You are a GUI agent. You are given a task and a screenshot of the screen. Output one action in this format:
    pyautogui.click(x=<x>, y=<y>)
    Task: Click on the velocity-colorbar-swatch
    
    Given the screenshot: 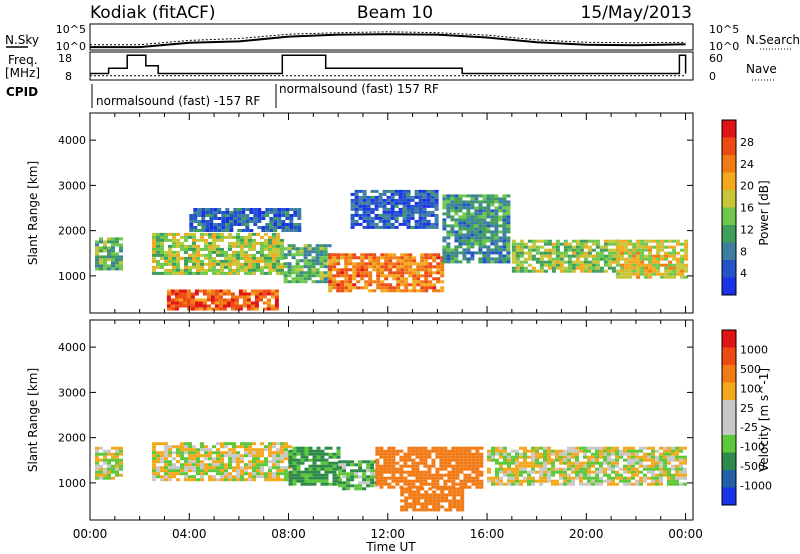 What is the action you would take?
    pyautogui.click(x=729, y=356)
    